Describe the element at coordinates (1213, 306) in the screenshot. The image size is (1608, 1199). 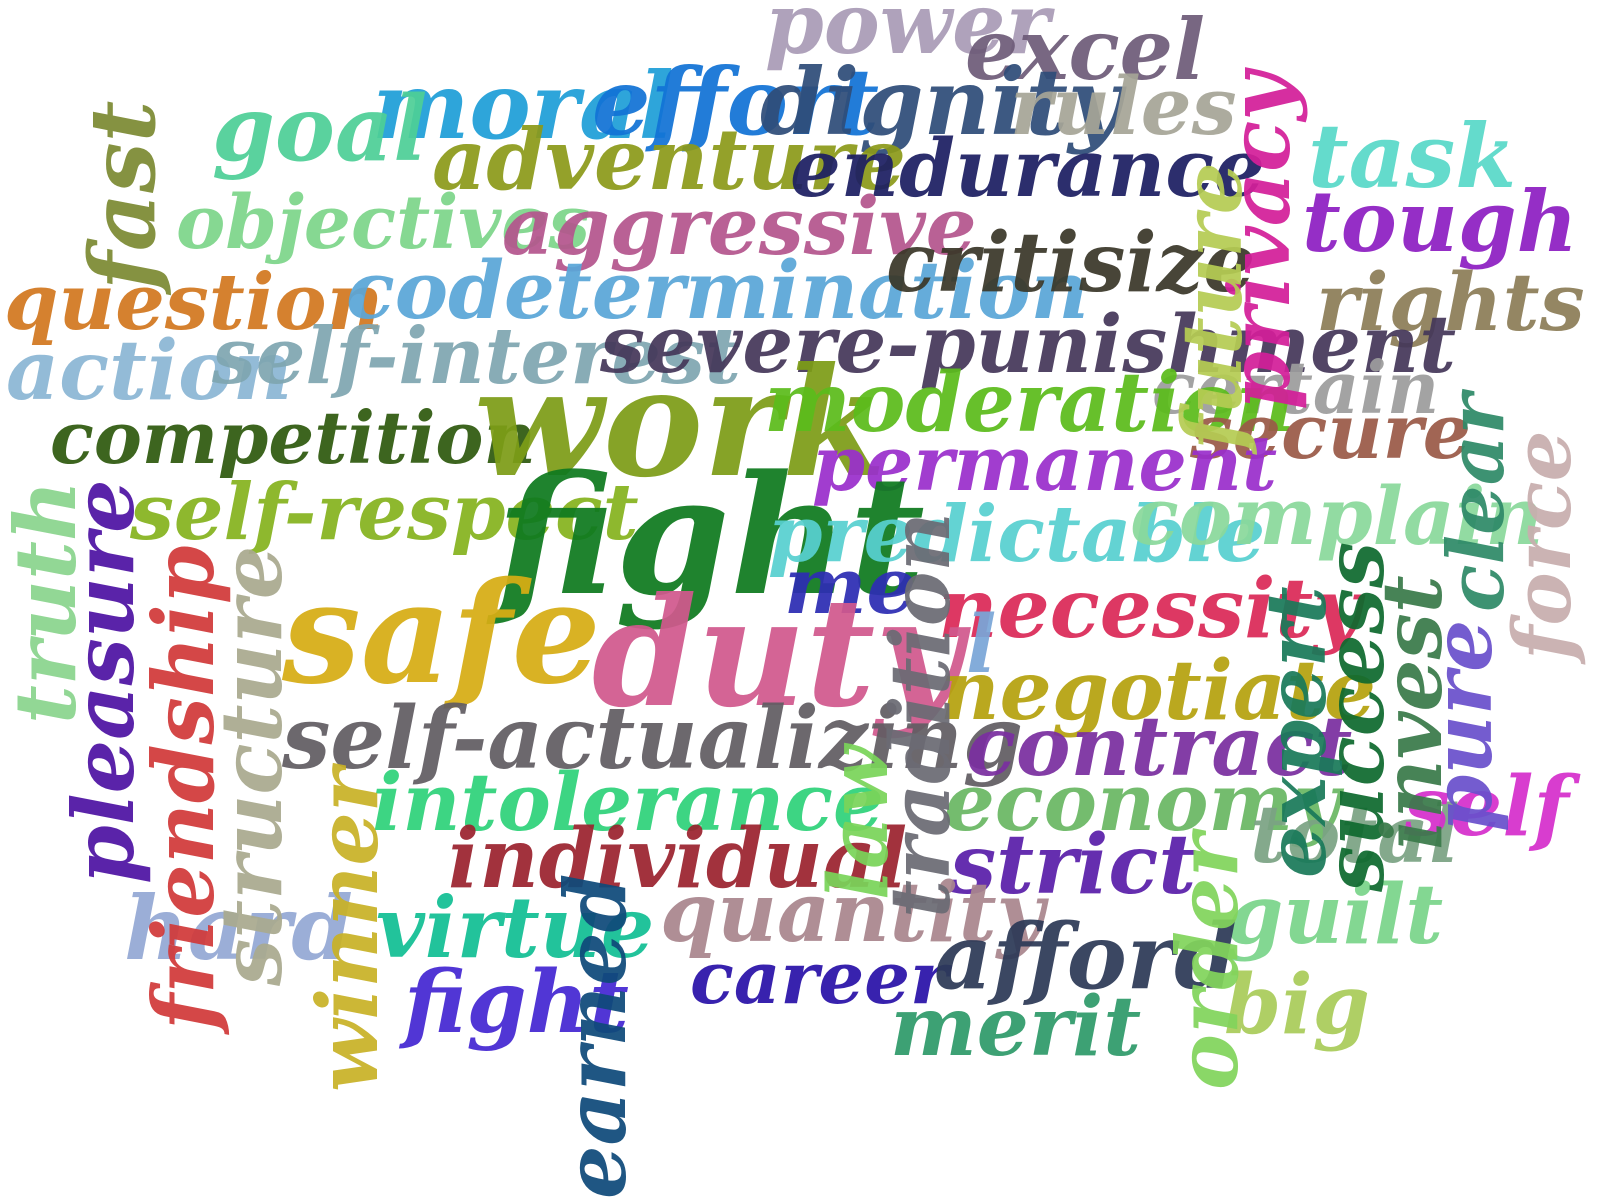
I see `word-future: future` at that location.